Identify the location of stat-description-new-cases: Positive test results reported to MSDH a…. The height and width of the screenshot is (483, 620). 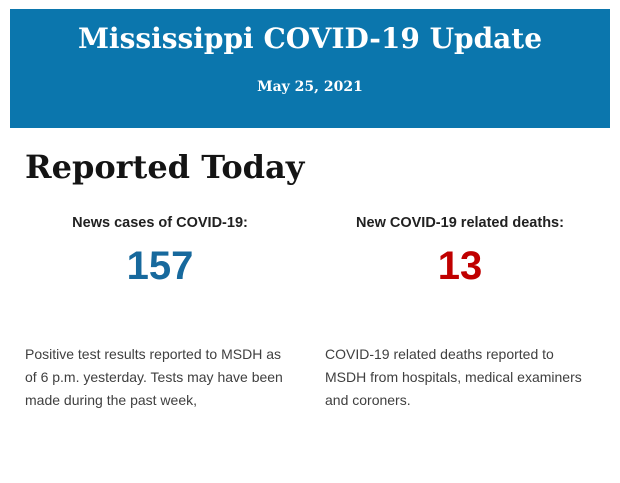
(154, 377).